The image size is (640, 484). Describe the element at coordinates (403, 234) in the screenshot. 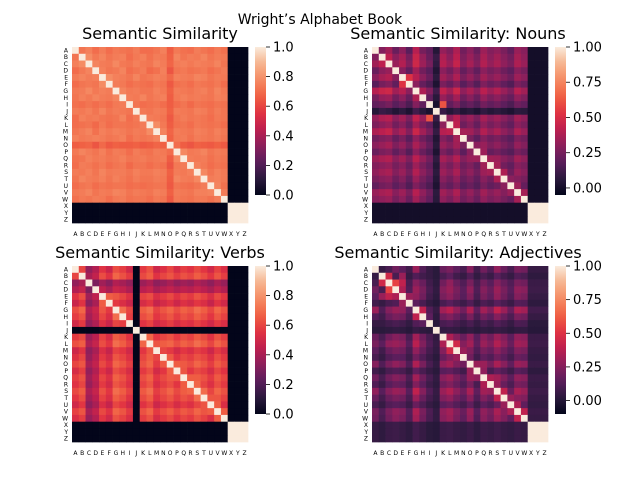

I see `x-tick-label: E` at that location.